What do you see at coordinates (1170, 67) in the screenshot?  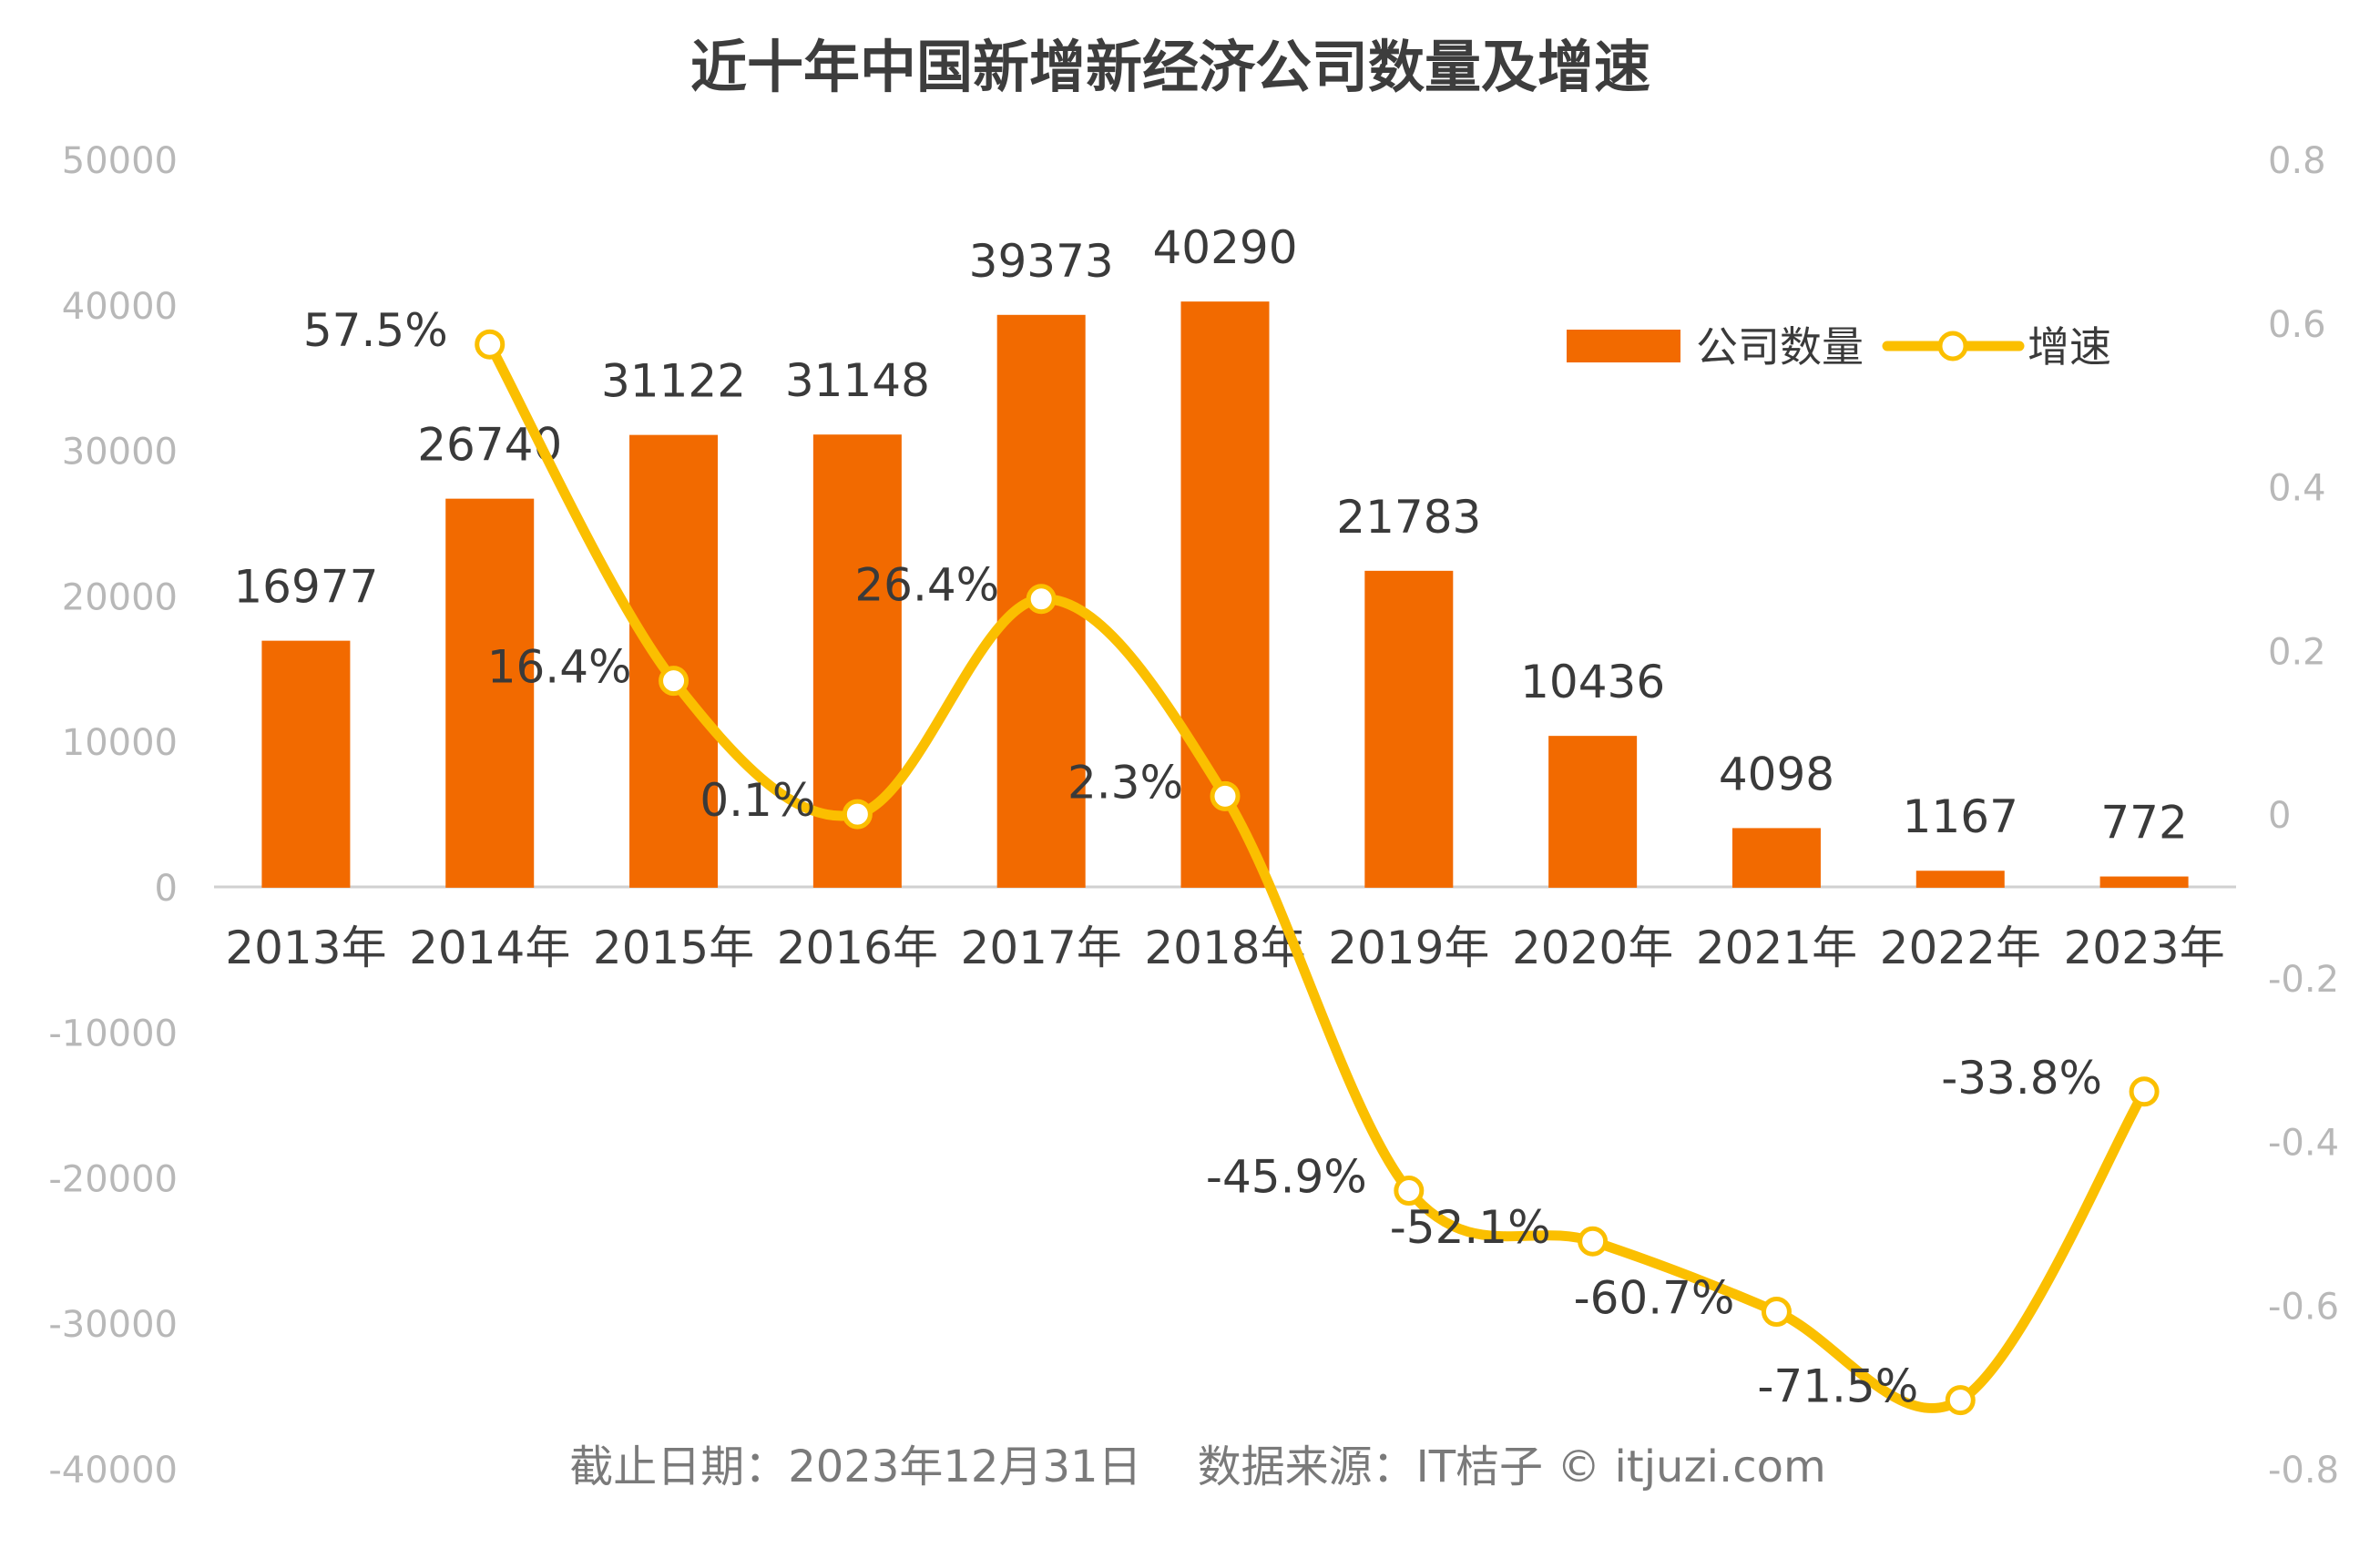 I see `chart-title: 近十年中国新增新经济公司数量及增速` at bounding box center [1170, 67].